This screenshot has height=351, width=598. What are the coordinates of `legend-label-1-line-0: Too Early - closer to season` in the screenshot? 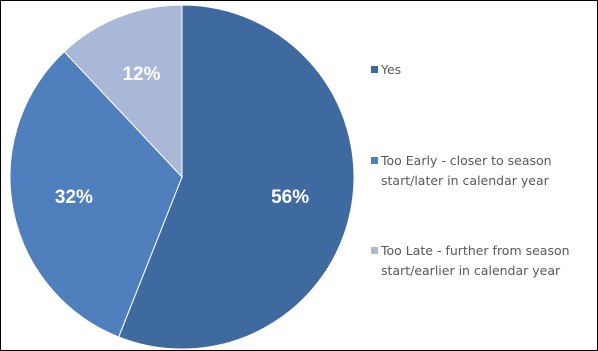 It's located at (466, 160).